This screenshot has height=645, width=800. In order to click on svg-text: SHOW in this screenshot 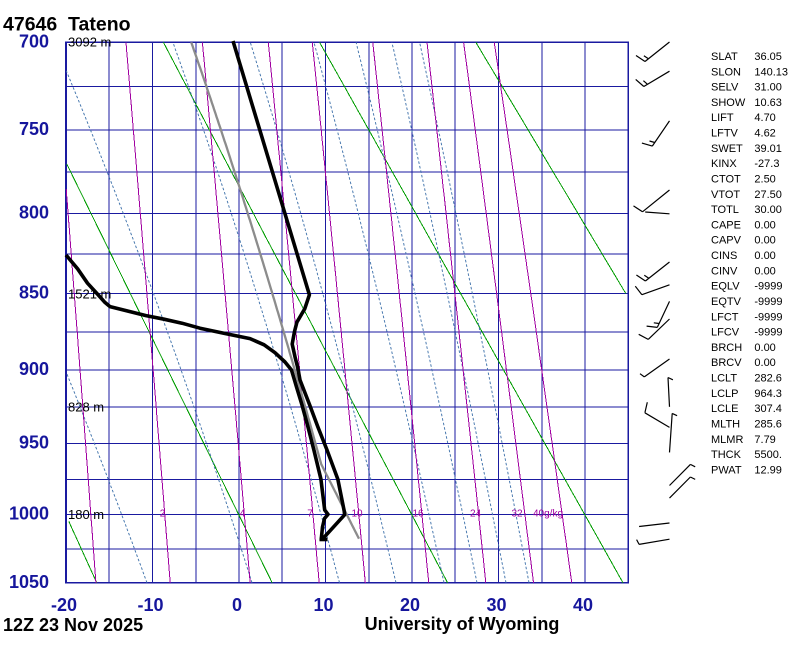, I will do `click(728, 103)`.